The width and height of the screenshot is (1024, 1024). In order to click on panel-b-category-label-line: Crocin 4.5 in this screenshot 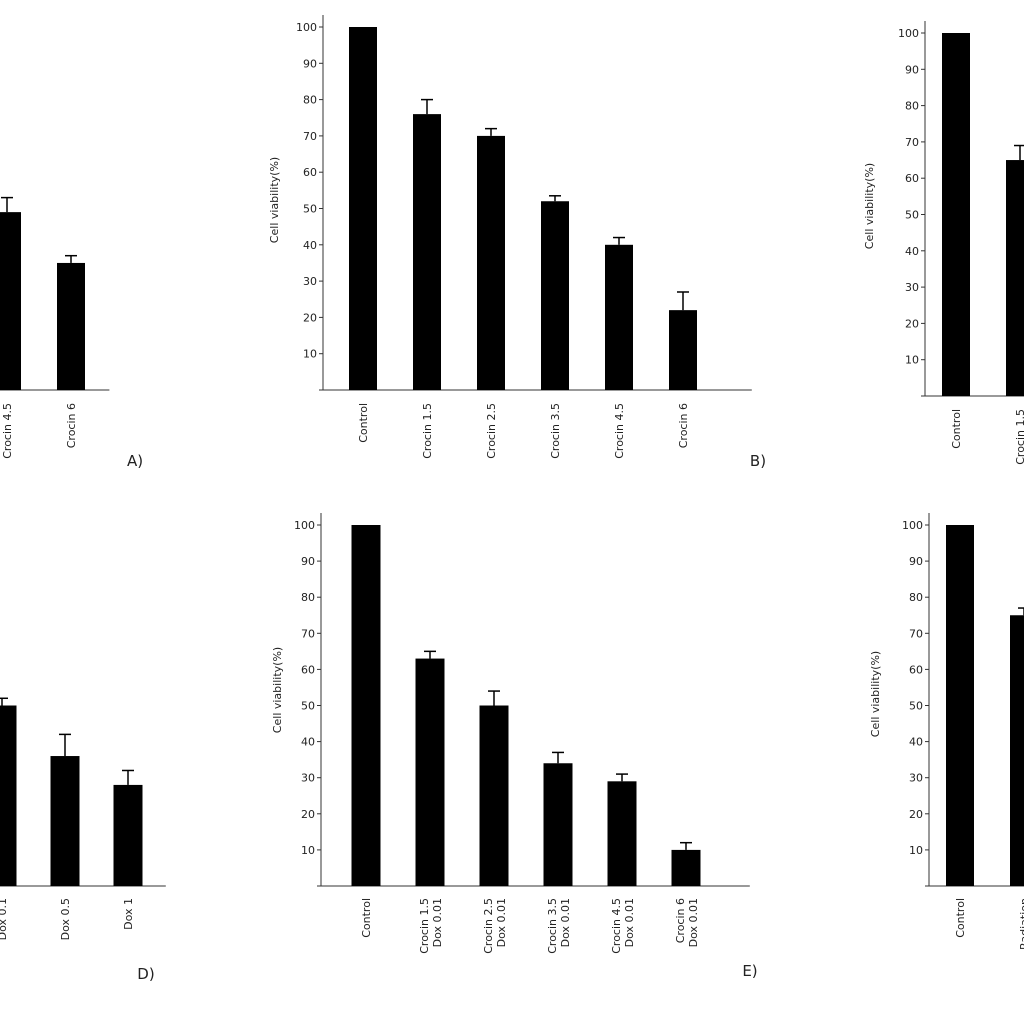, I will do `click(619, 431)`.